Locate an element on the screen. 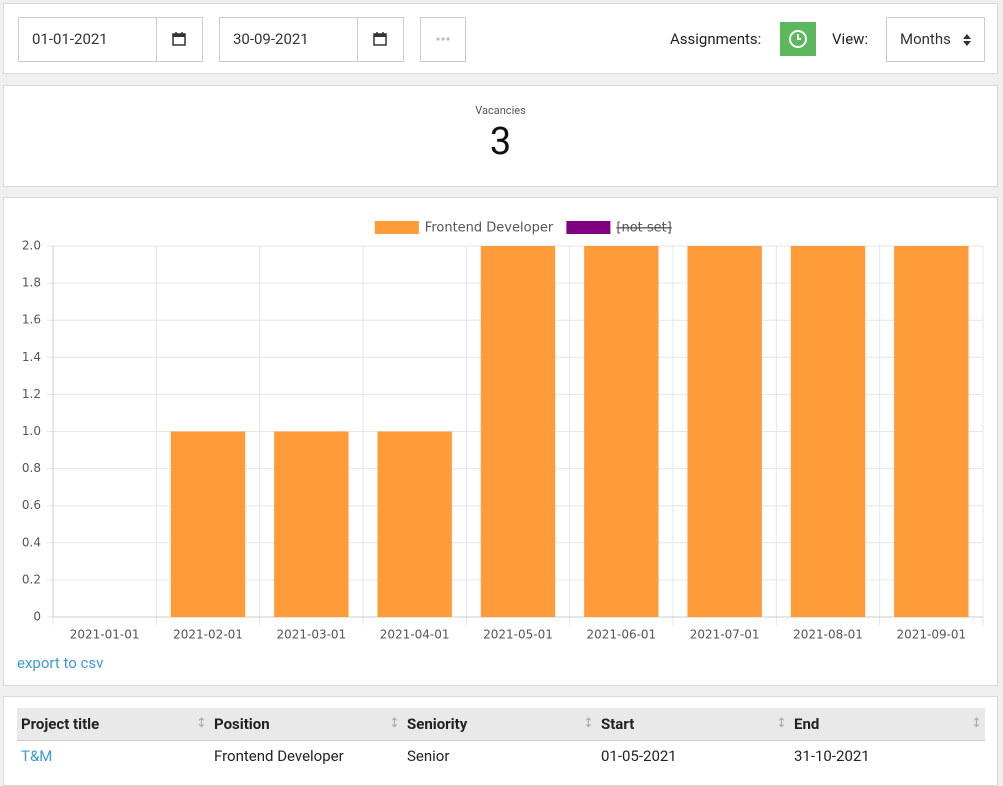 Image resolution: width=1003 pixels, height=786 pixels. start-date: 01-01-2021 is located at coordinates (110, 39).